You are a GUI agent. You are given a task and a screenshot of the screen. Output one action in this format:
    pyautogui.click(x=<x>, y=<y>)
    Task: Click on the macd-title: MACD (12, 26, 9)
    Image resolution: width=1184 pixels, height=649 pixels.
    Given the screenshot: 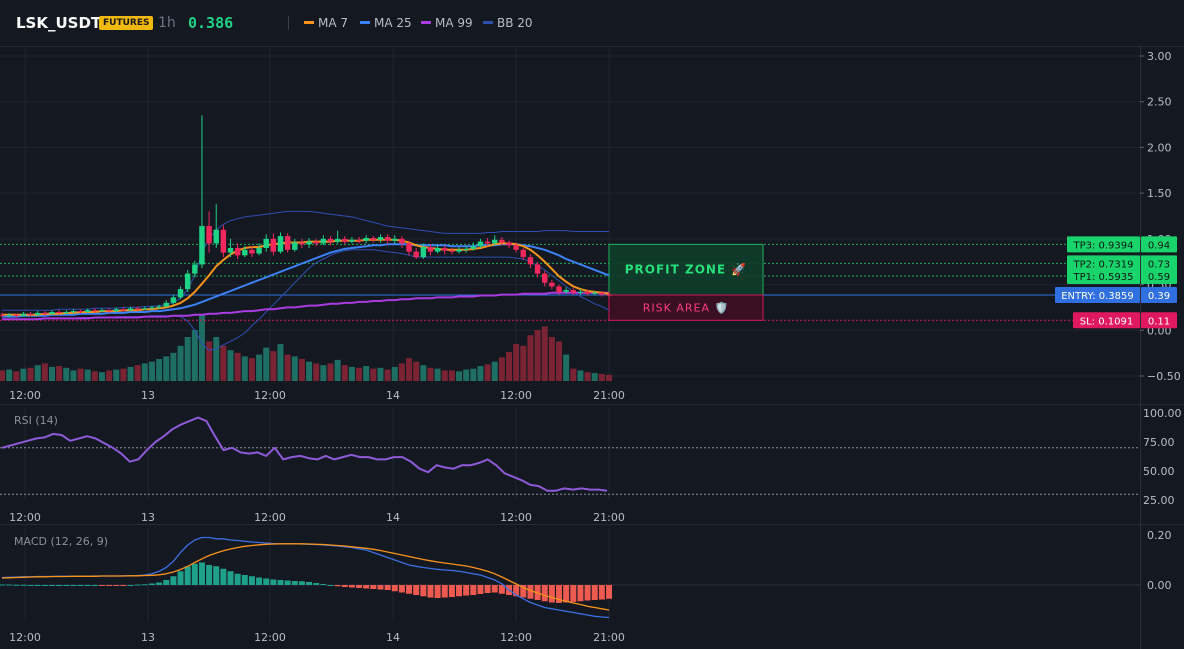 What is the action you would take?
    pyautogui.click(x=61, y=541)
    